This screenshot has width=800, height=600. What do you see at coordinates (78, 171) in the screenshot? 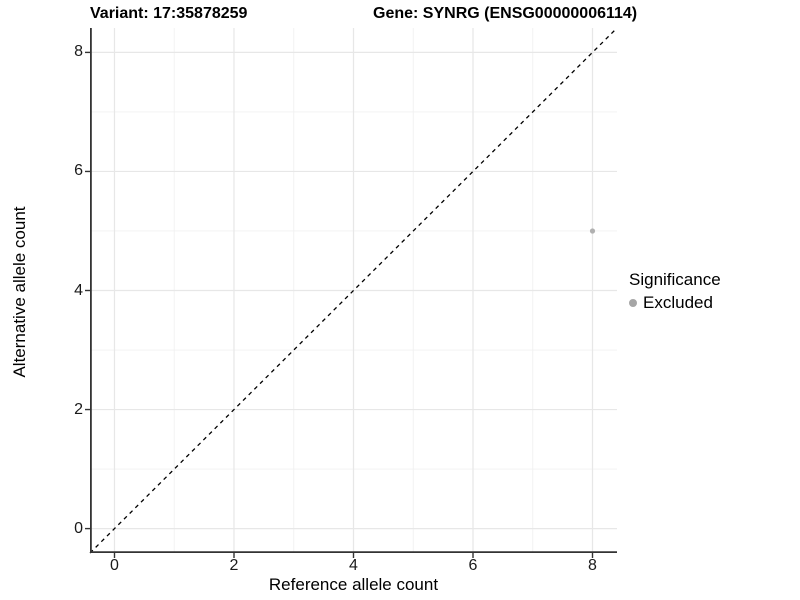
I see `y-tick-label: 6` at bounding box center [78, 171].